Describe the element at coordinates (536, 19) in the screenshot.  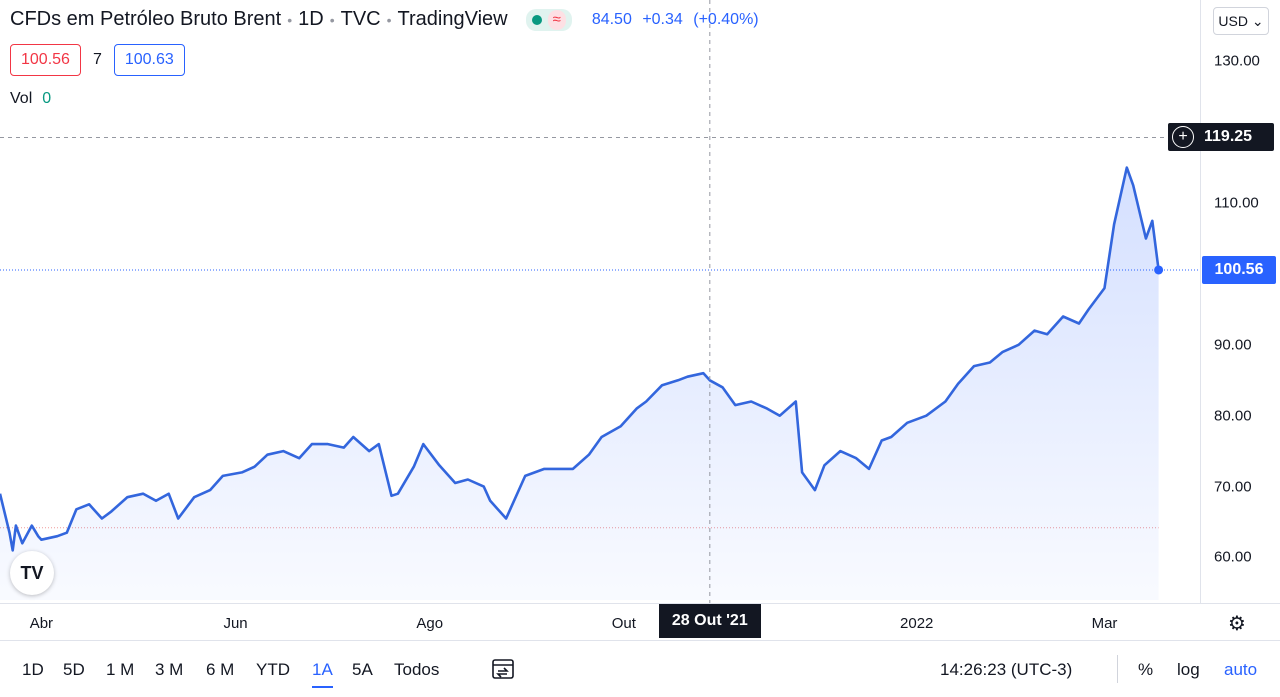
I see `market-open-icon` at that location.